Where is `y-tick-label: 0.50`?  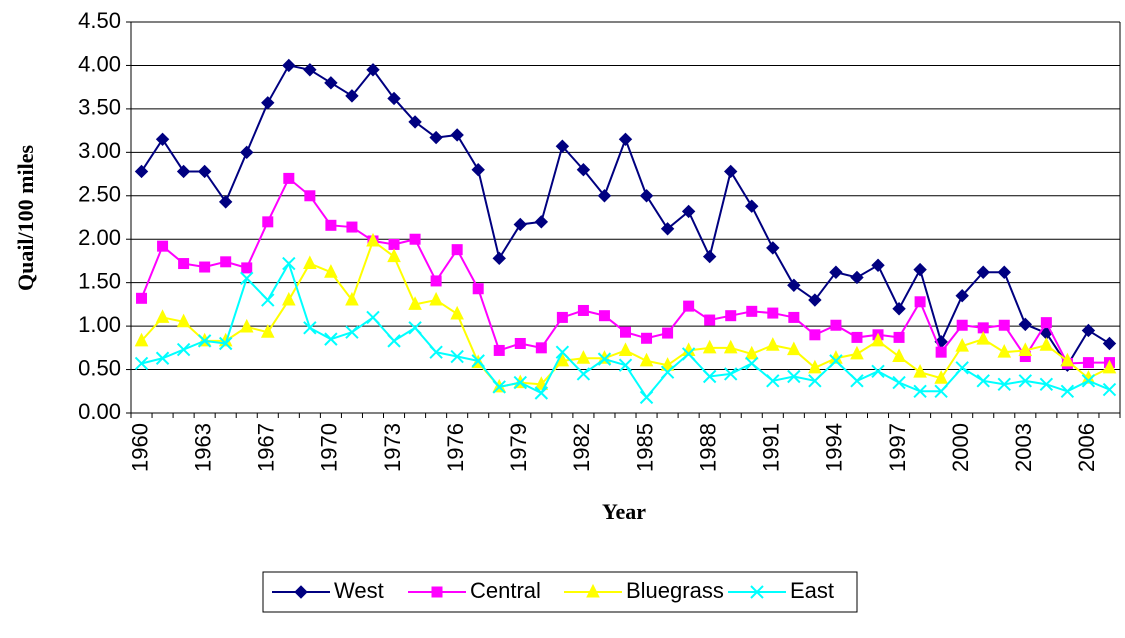
y-tick-label: 0.50 is located at coordinates (99, 367).